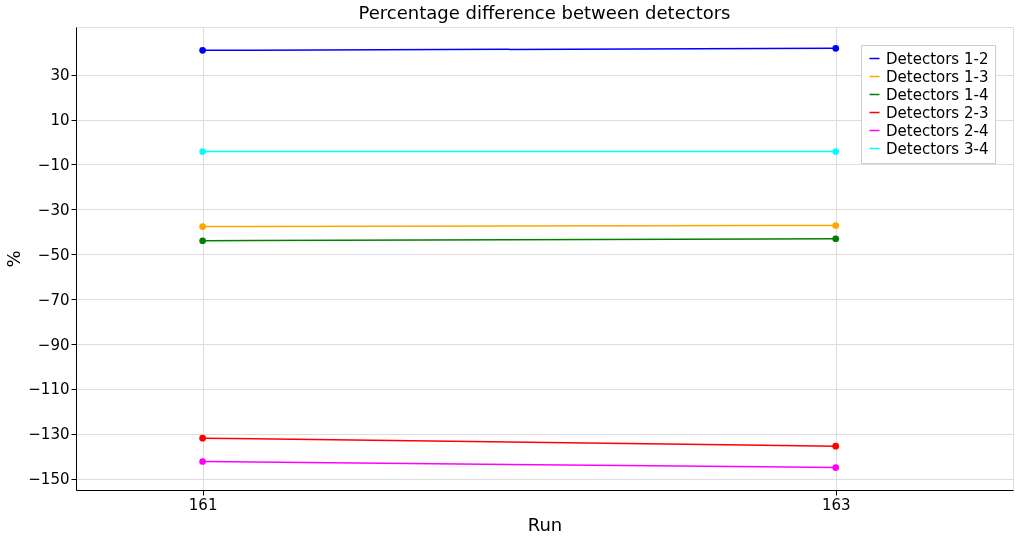 This screenshot has height=539, width=1018. Describe the element at coordinates (49, 389) in the screenshot. I see `y-tick-label: −110` at that location.